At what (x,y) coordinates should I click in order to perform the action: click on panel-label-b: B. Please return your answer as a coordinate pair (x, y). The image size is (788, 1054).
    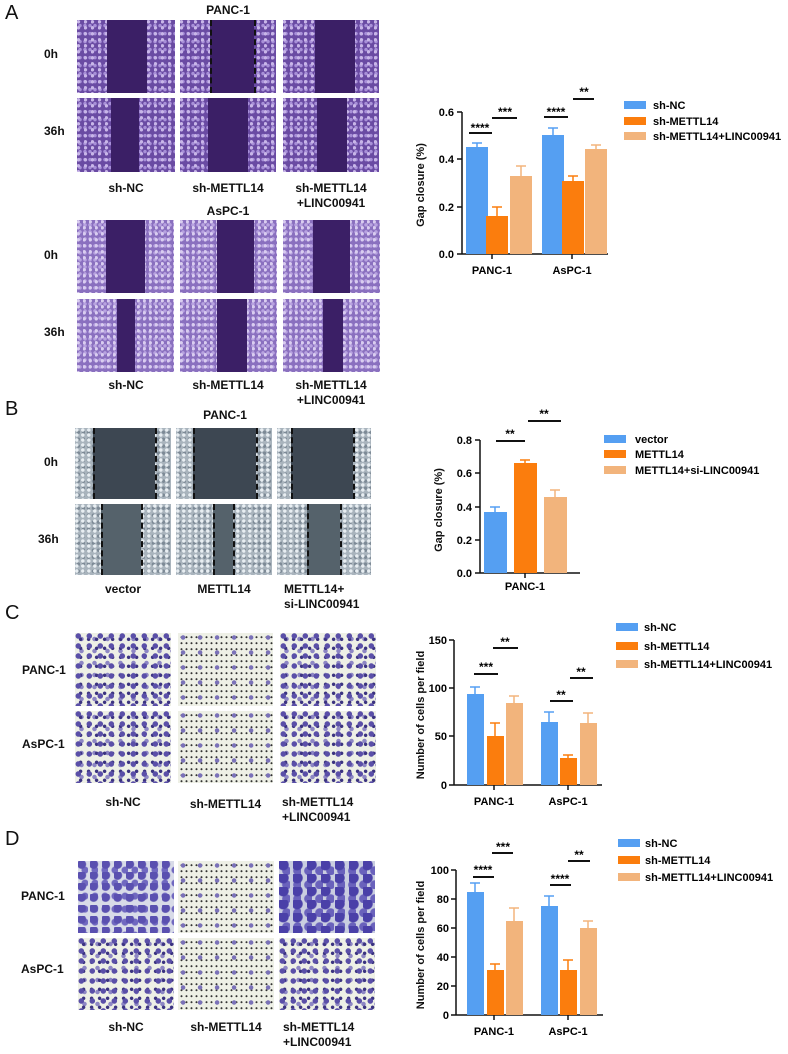
    Looking at the image, I should click on (12, 409).